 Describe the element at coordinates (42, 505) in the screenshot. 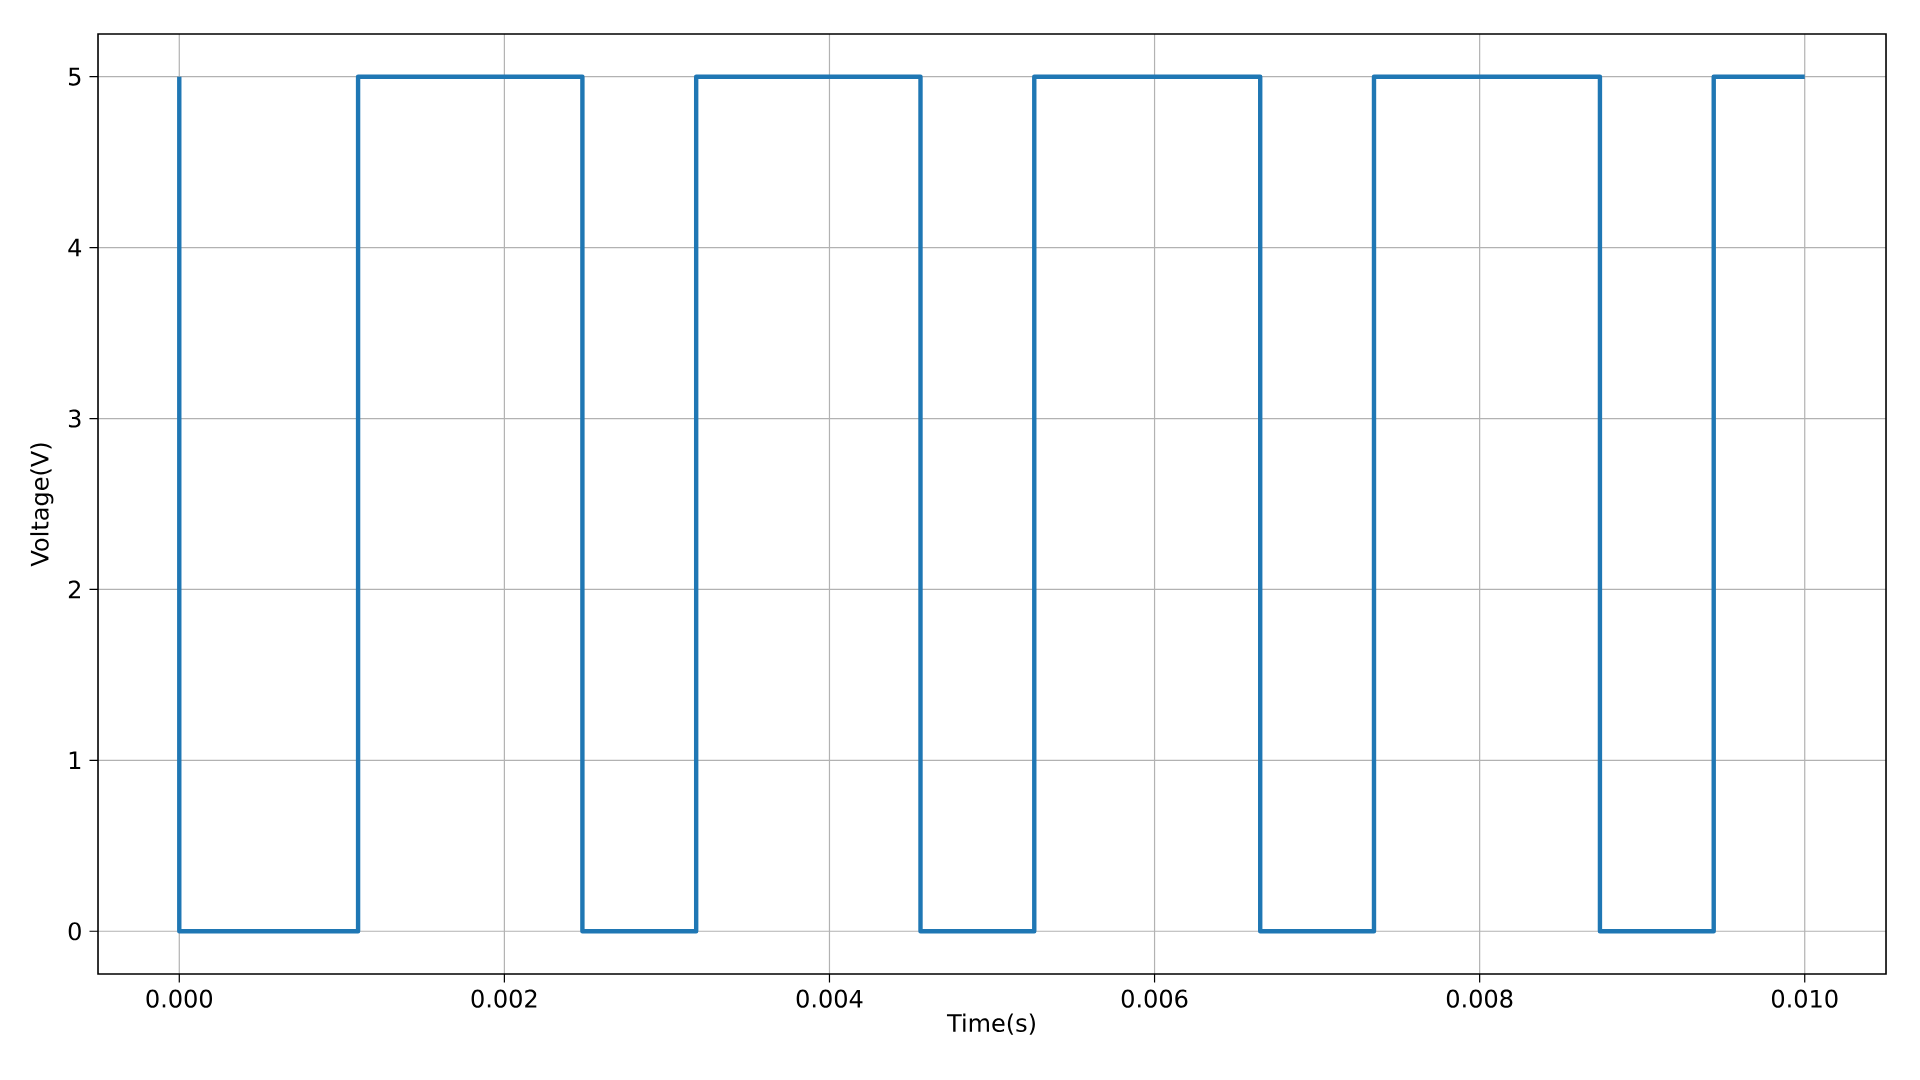

I see `y-axis-title: Voltage(V)` at that location.